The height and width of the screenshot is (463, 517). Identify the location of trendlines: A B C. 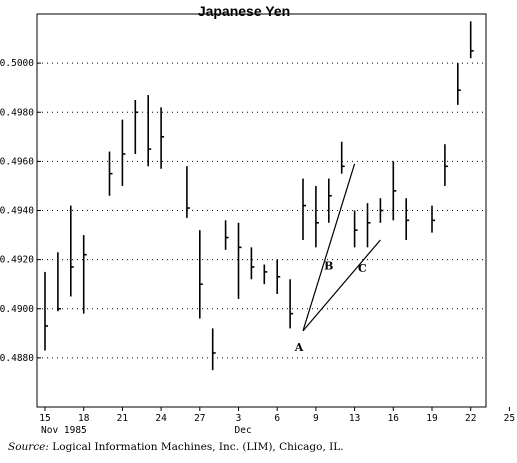
(337, 258).